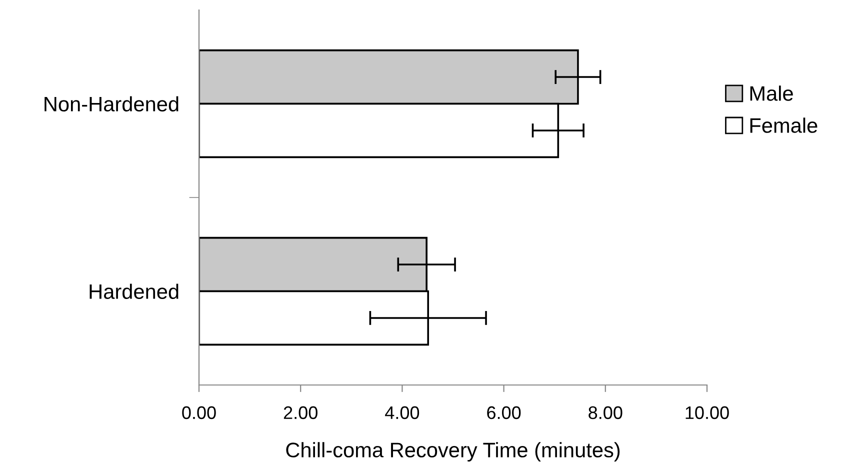 The width and height of the screenshot is (849, 476). What do you see at coordinates (771, 93) in the screenshot?
I see `legend-label: Male` at bounding box center [771, 93].